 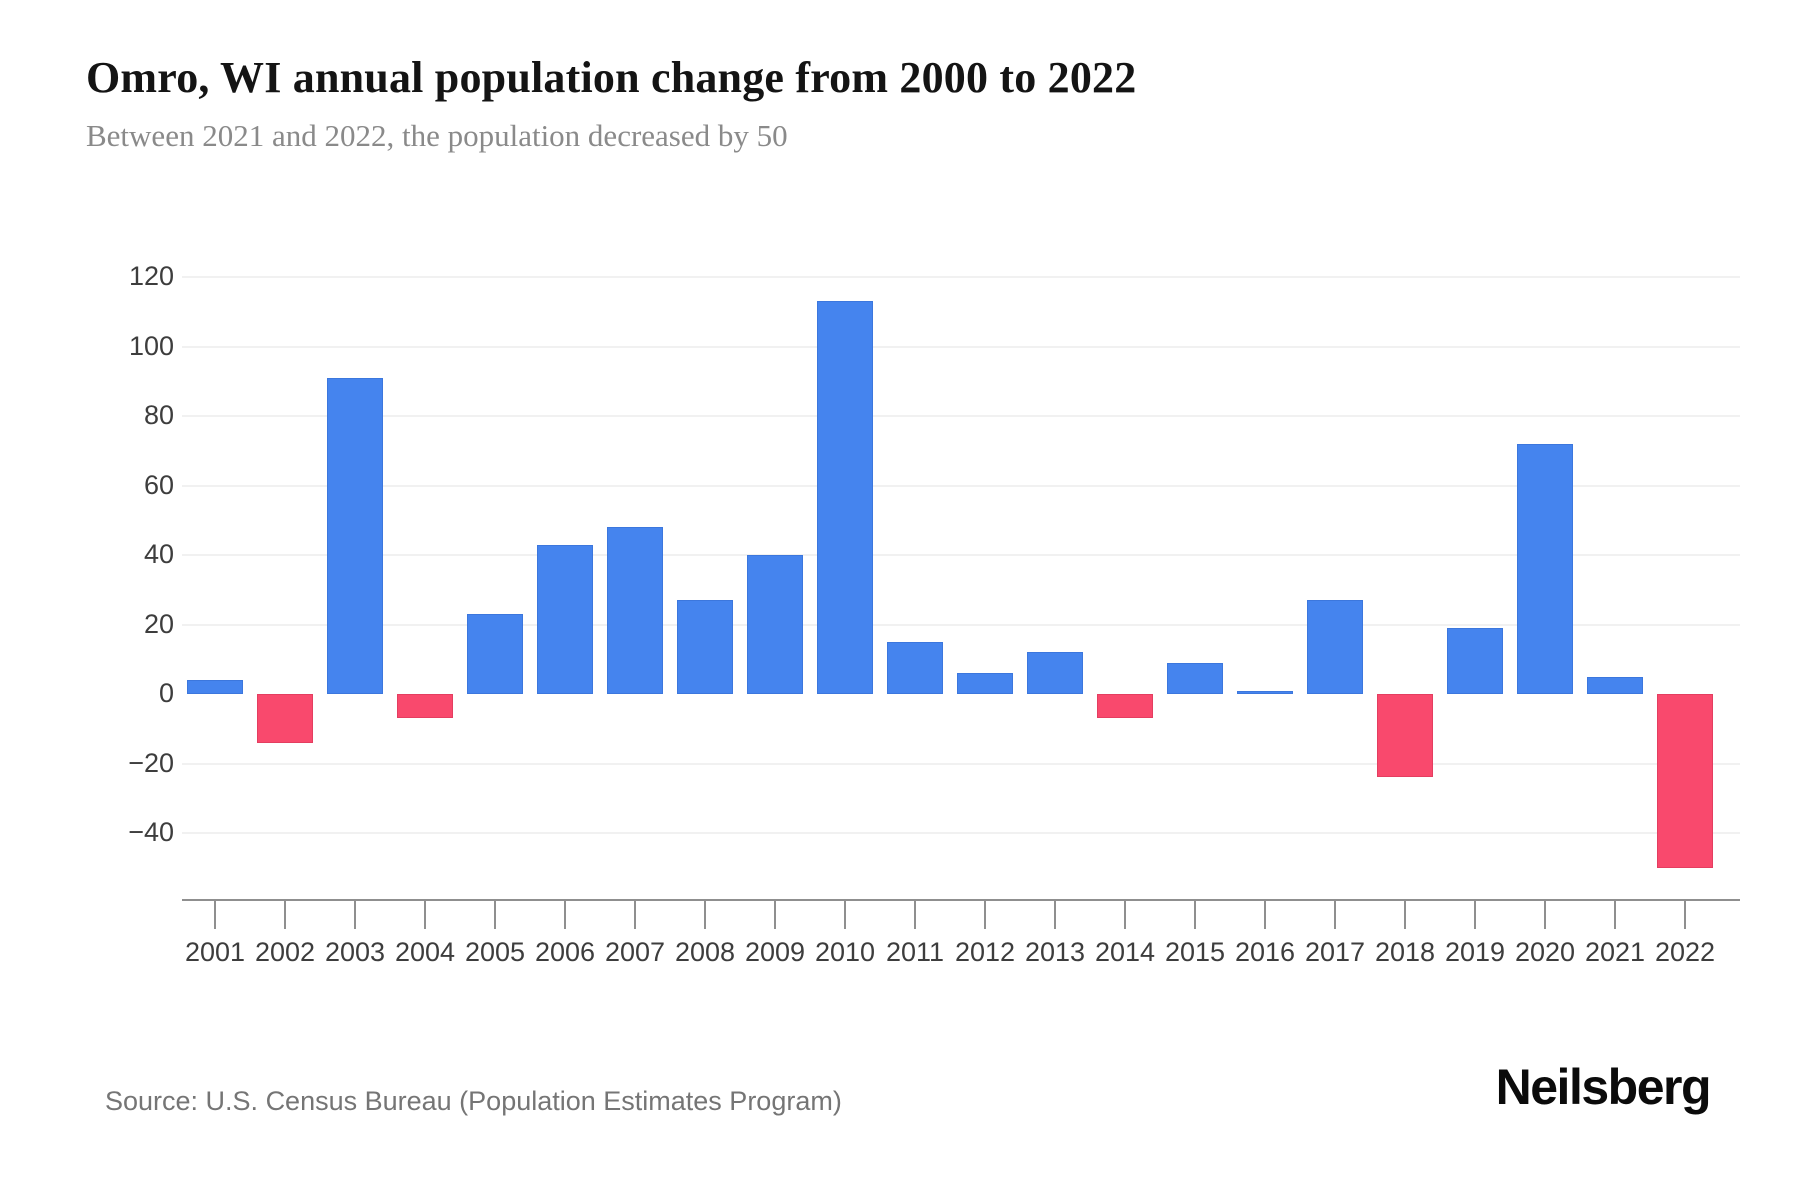 I want to click on x-axis-label-2004: 2004, so click(x=425, y=952).